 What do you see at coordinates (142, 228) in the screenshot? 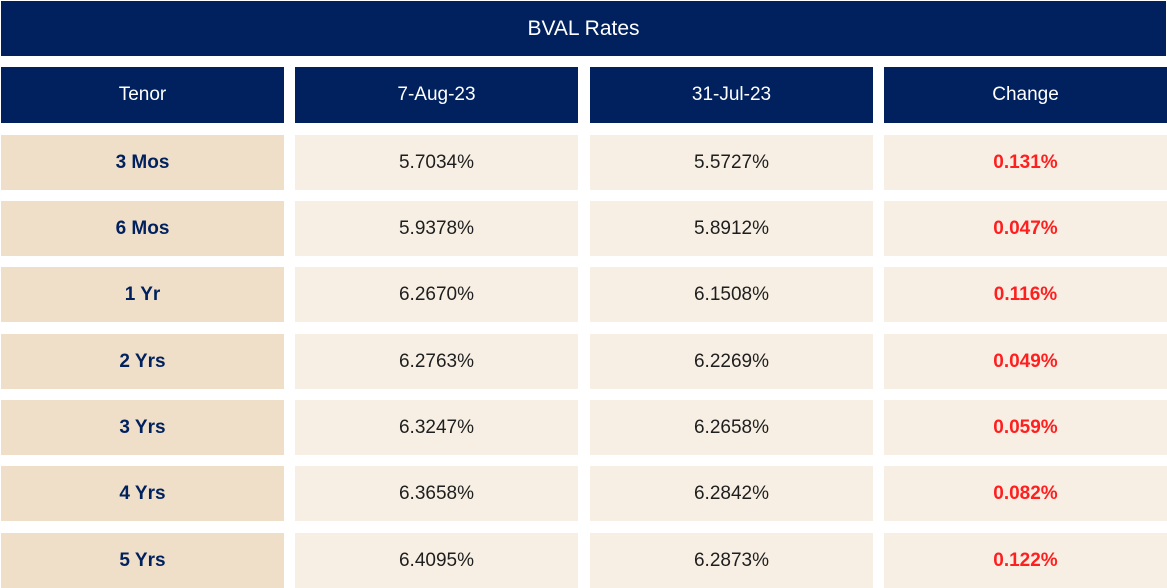
I see `tenor-cell: 6 Mos` at bounding box center [142, 228].